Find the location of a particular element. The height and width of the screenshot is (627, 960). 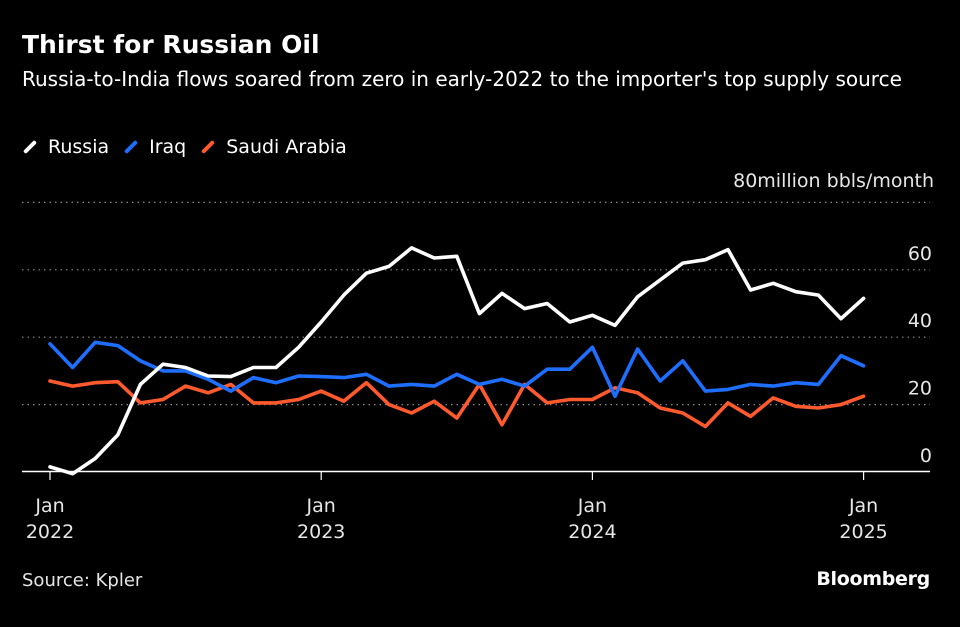

chart-title: Thirst for Russian Oil is located at coordinates (171, 44).